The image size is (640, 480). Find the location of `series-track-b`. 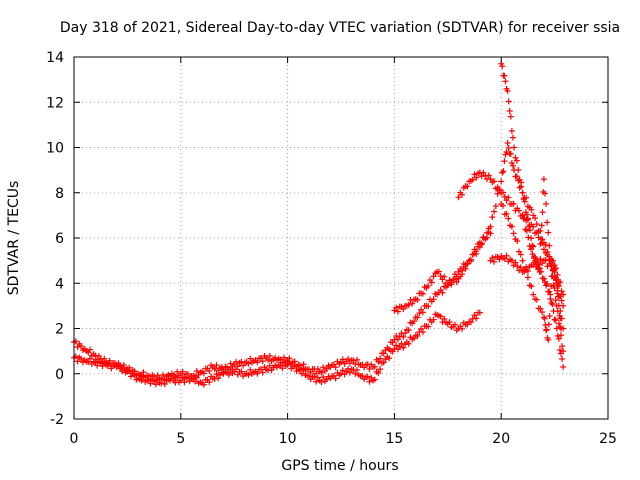

series-track-b is located at coordinates (277, 348).